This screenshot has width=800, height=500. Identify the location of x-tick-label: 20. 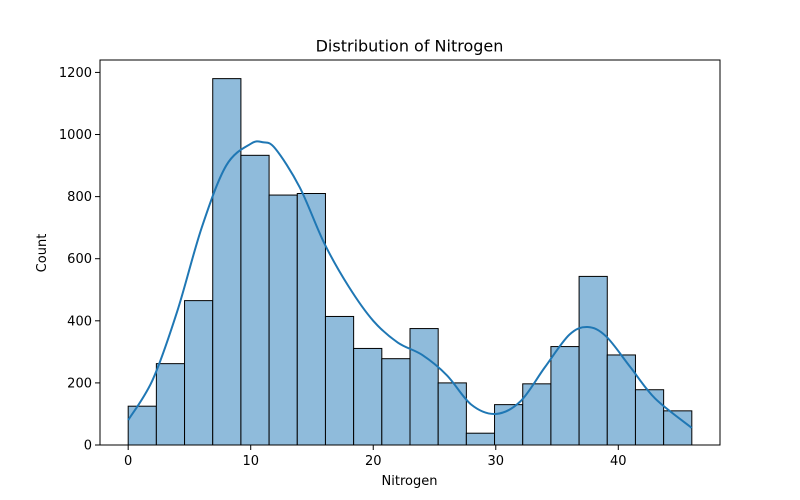
(373, 461).